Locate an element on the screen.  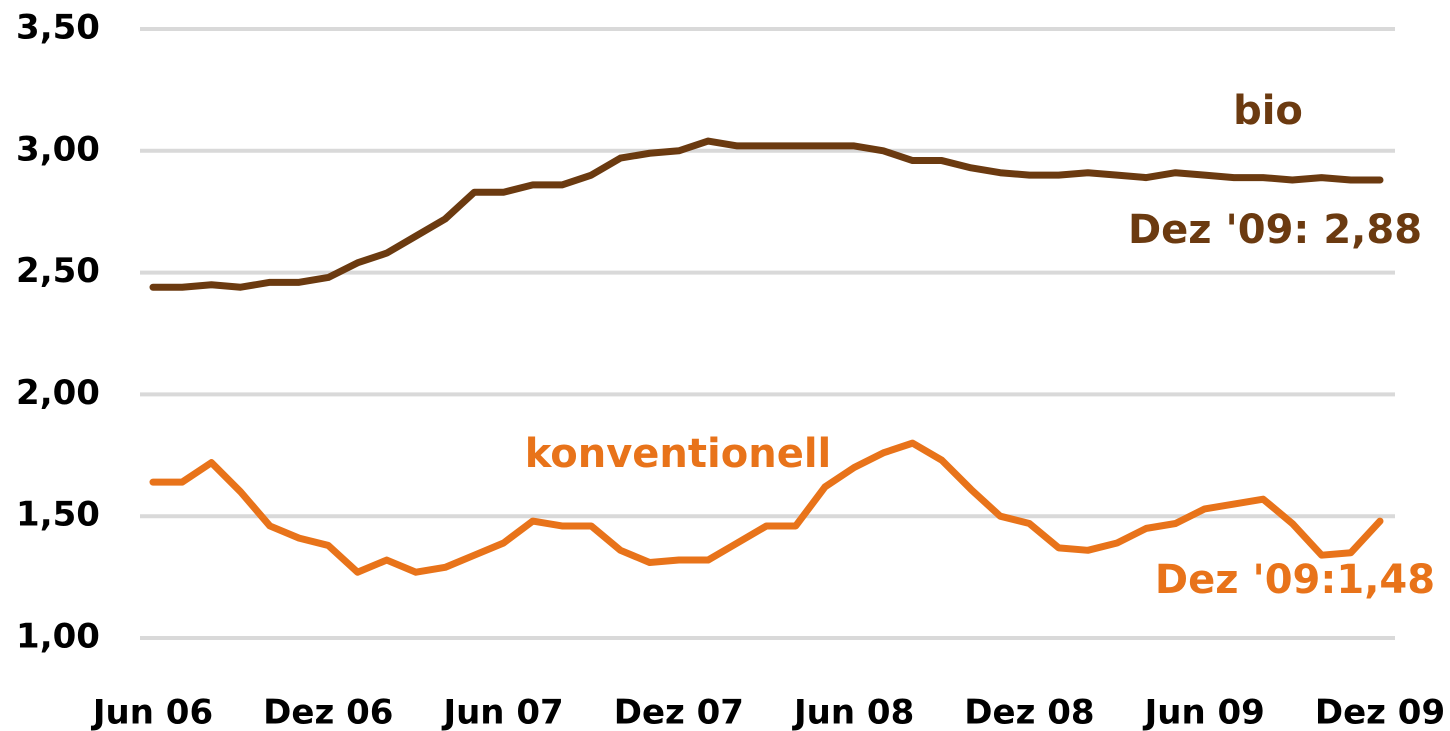
x-tick-label: Jun 08 is located at coordinates (853, 712).